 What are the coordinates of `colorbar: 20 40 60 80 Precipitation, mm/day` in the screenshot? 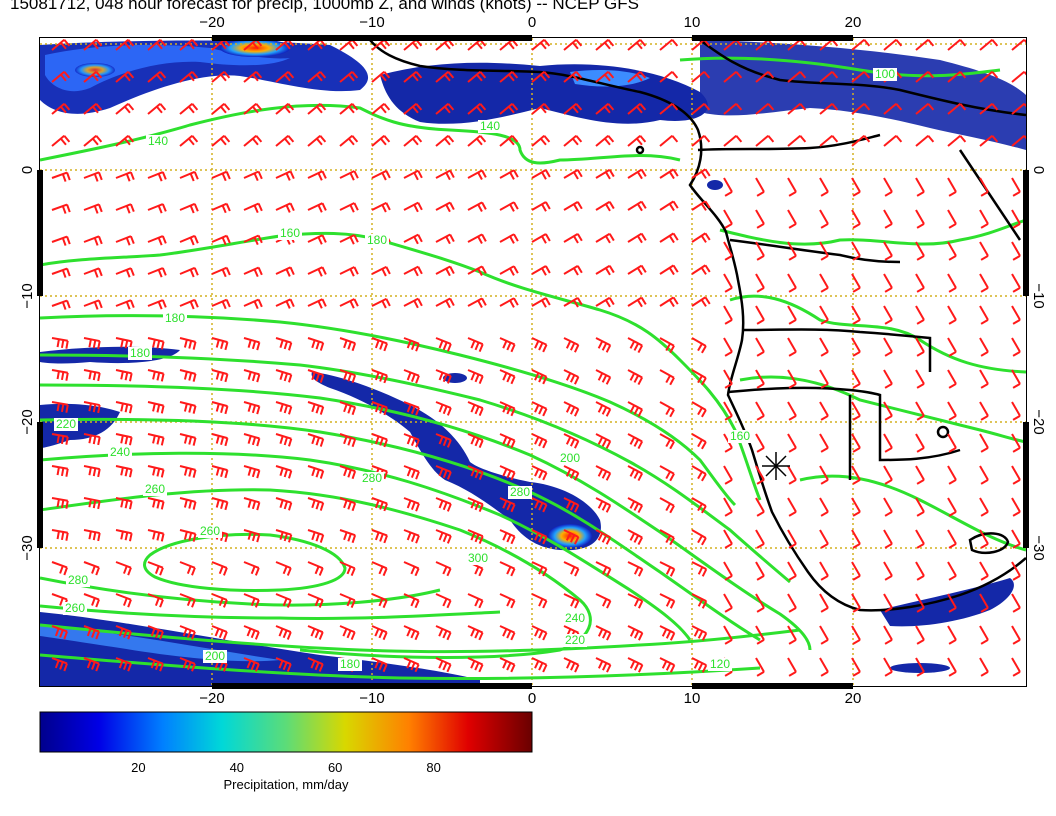 It's located at (286, 751).